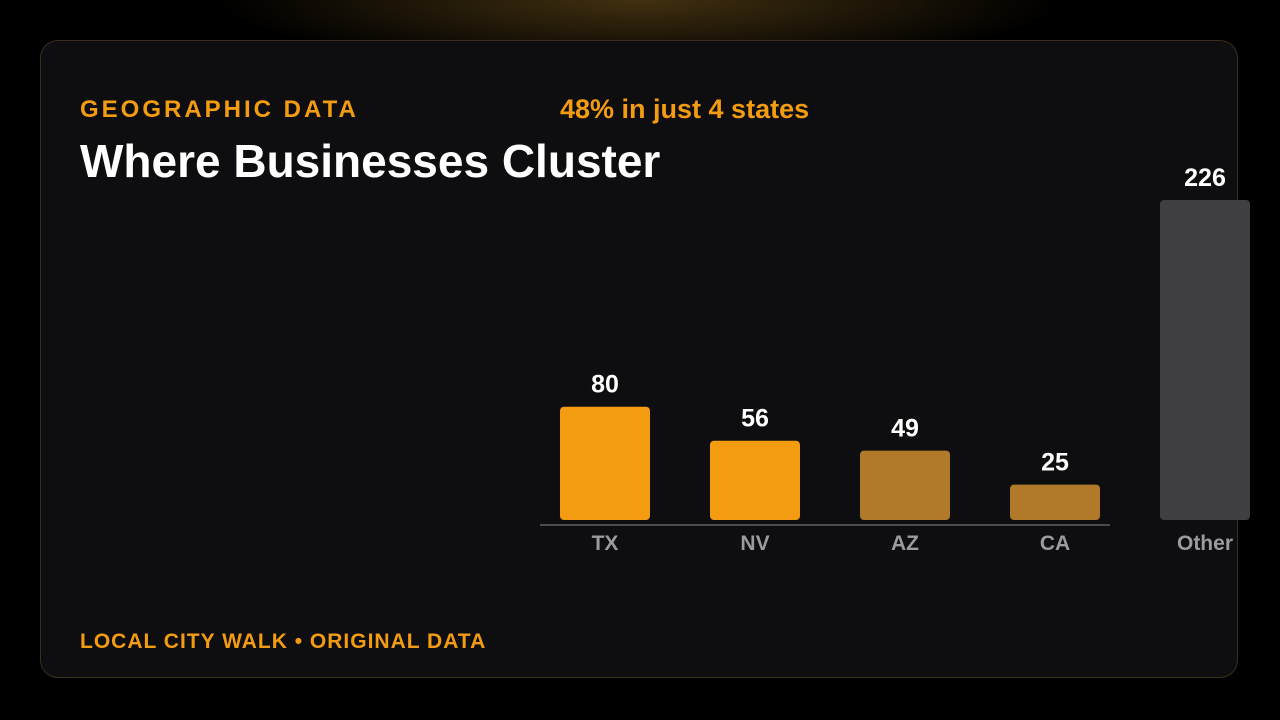 The image size is (1280, 720). Describe the element at coordinates (755, 480) in the screenshot. I see `bar-nv` at that location.